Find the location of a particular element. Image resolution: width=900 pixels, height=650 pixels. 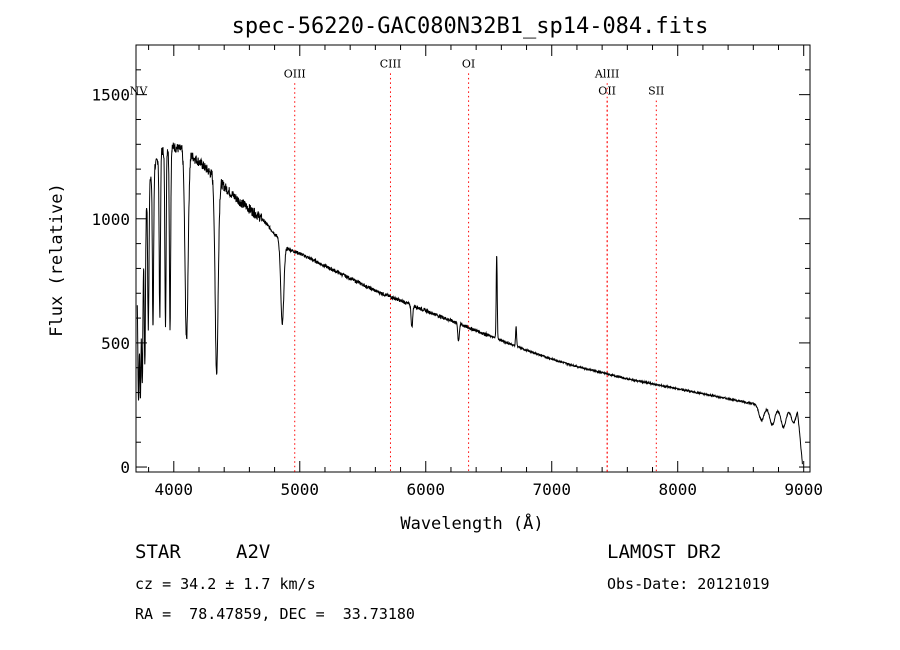

x-tick-label: 8000 is located at coordinates (677, 489).